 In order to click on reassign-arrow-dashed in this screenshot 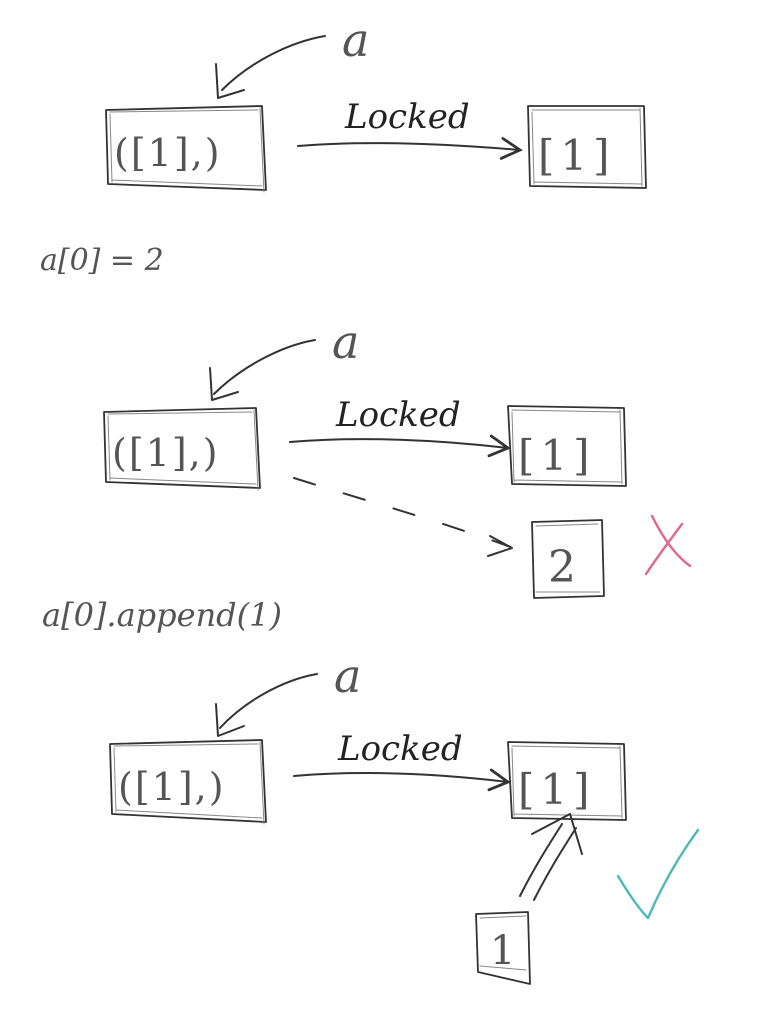, I will do `click(401, 512)`.